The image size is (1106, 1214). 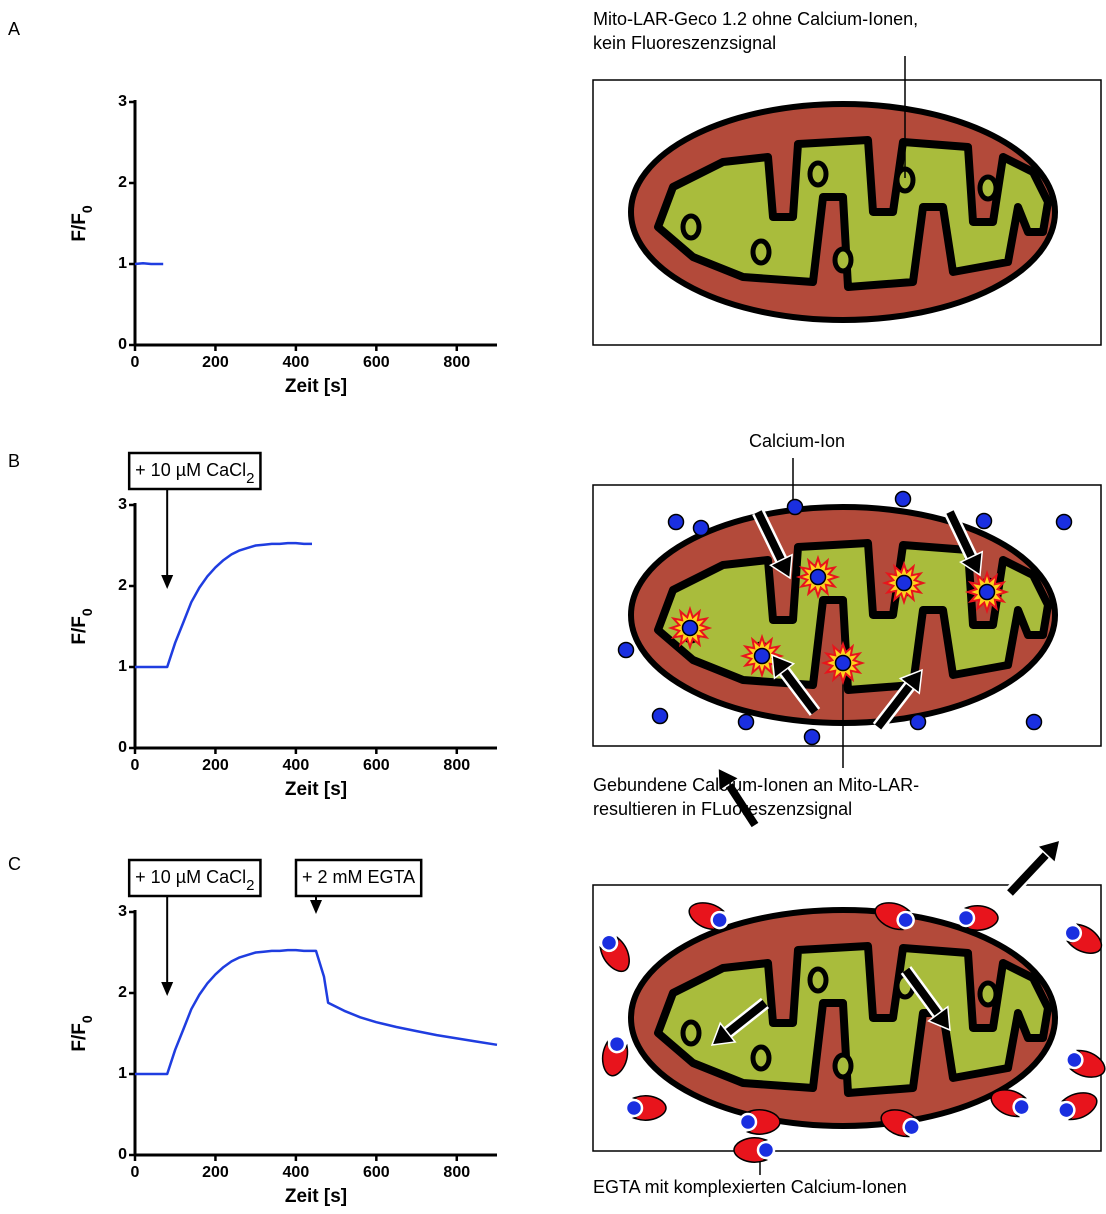 What do you see at coordinates (167, 989) in the screenshot?
I see `annotation-arrowhead` at bounding box center [167, 989].